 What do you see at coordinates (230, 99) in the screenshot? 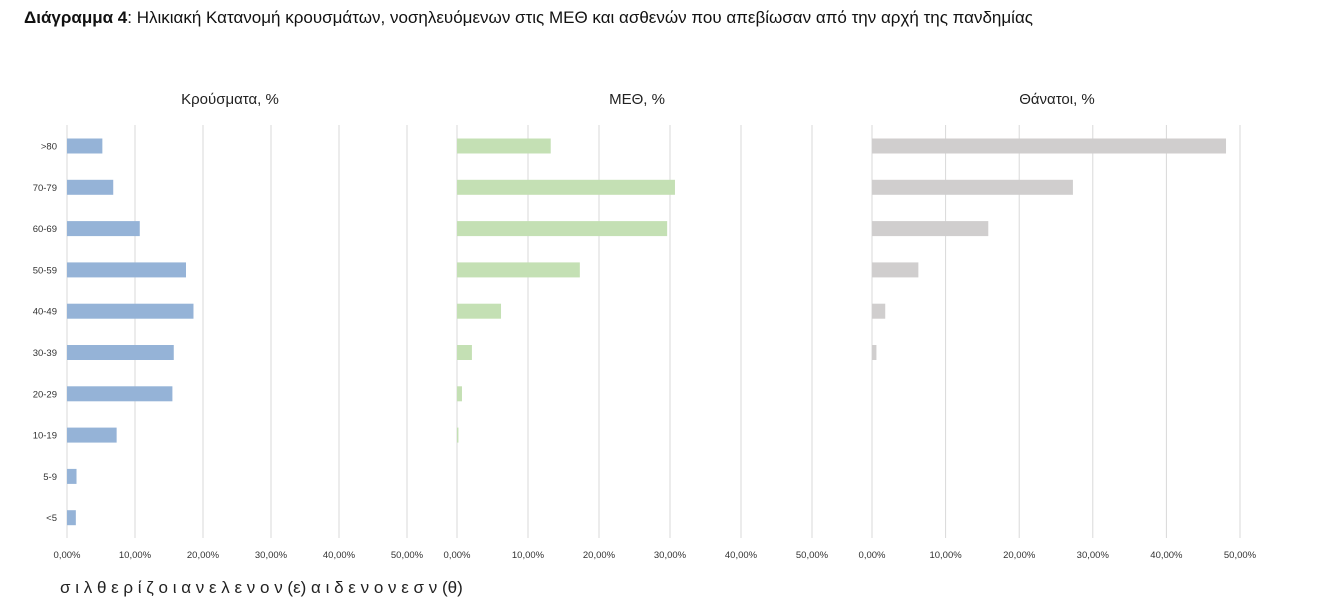
I see `chart-title-1: Κρούσματα, %` at bounding box center [230, 99].